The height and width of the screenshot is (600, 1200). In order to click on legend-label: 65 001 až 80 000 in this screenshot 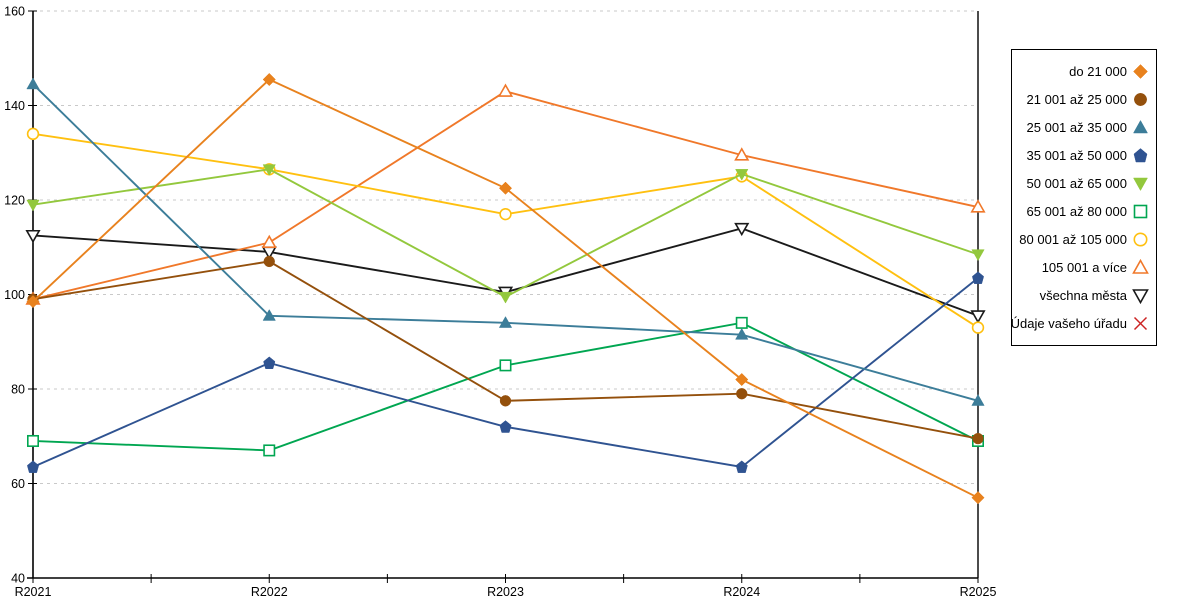, I will do `click(1076, 211)`.